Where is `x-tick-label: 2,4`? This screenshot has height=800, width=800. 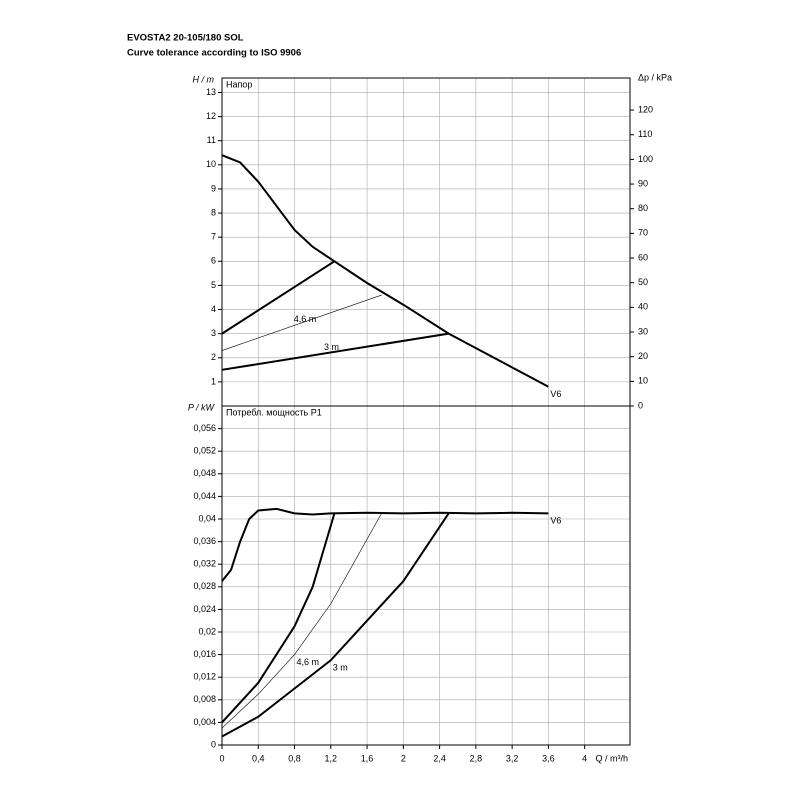
x-tick-label: 2,4 is located at coordinates (439, 758).